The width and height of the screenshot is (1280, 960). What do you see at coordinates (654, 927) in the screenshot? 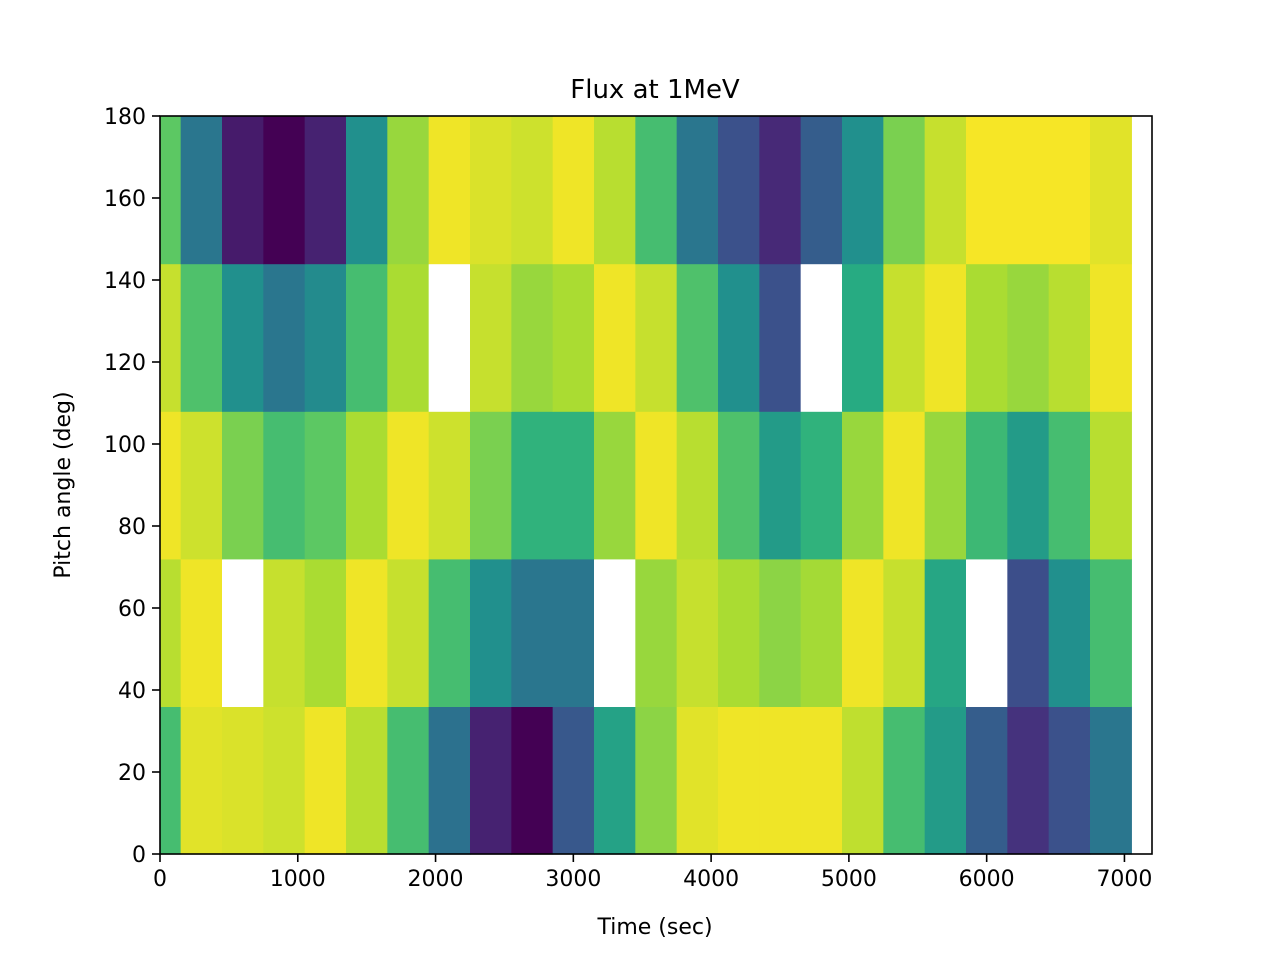
I see `x-axis-label: Time (sec)` at bounding box center [654, 927].